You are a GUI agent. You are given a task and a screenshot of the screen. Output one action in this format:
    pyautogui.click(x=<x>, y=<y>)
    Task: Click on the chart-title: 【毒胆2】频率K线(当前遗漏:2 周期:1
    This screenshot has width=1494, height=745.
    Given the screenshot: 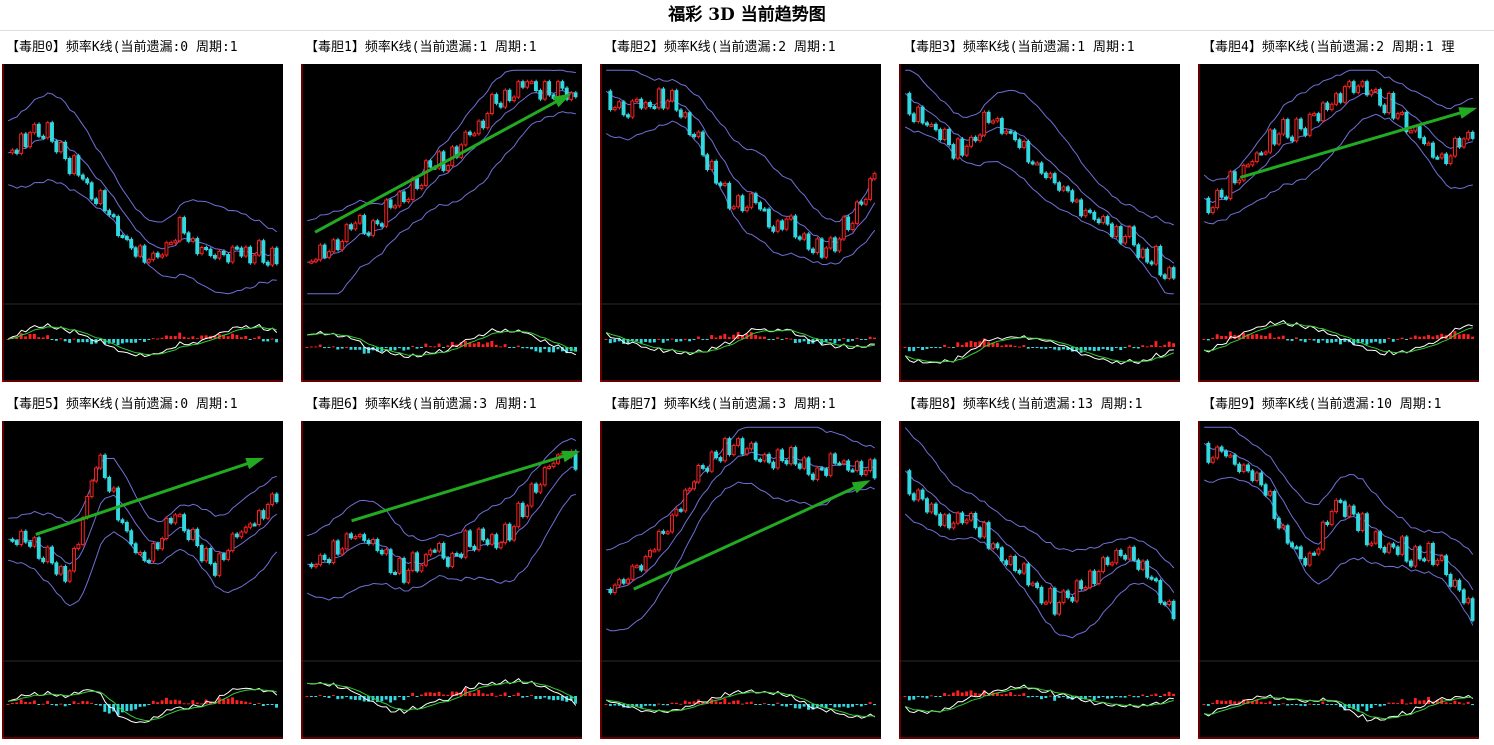 What is the action you would take?
    pyautogui.click(x=720, y=47)
    